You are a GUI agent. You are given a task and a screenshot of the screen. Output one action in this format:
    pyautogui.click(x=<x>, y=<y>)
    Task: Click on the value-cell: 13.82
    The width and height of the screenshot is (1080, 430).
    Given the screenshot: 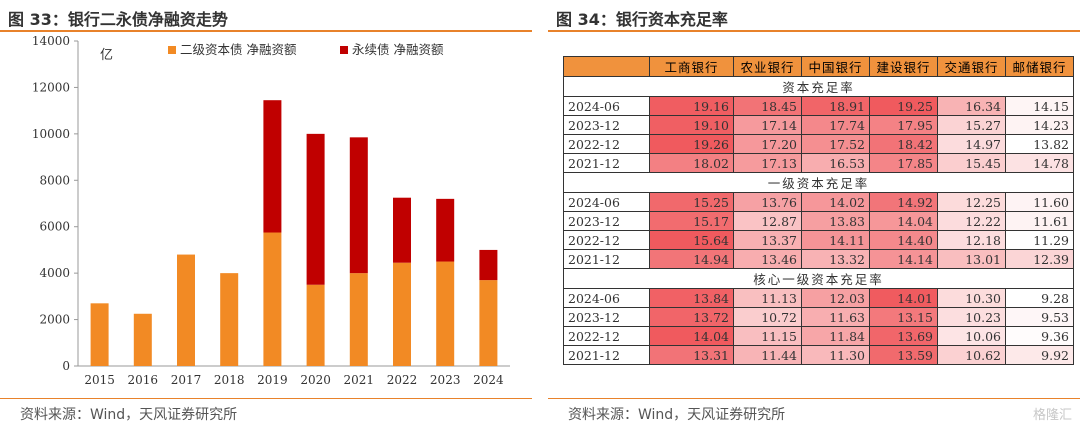 What is the action you would take?
    pyautogui.click(x=1039, y=144)
    